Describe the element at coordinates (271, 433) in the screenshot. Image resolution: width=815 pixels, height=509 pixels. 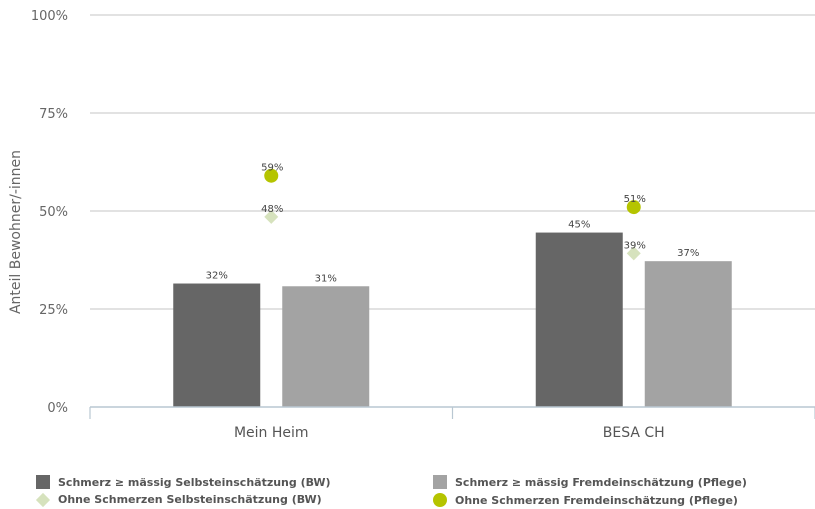
I see `x-tick-label: Mein Heim` at that location.